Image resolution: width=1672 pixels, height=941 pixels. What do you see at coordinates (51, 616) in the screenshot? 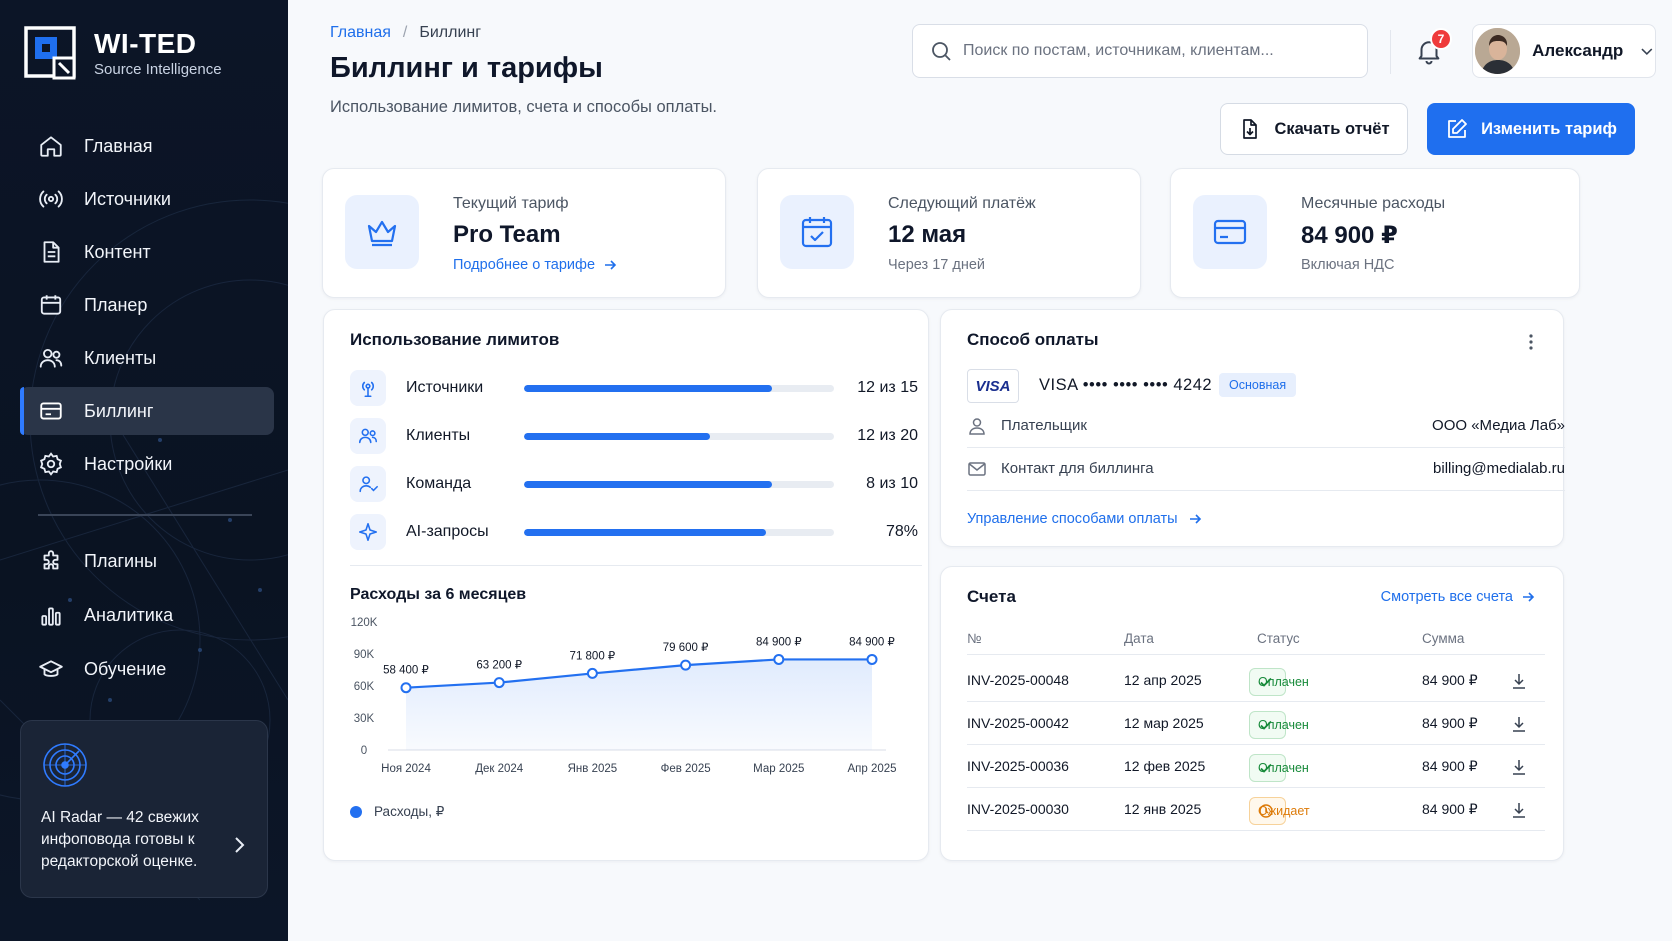
I see `bar-chart-icon` at bounding box center [51, 616].